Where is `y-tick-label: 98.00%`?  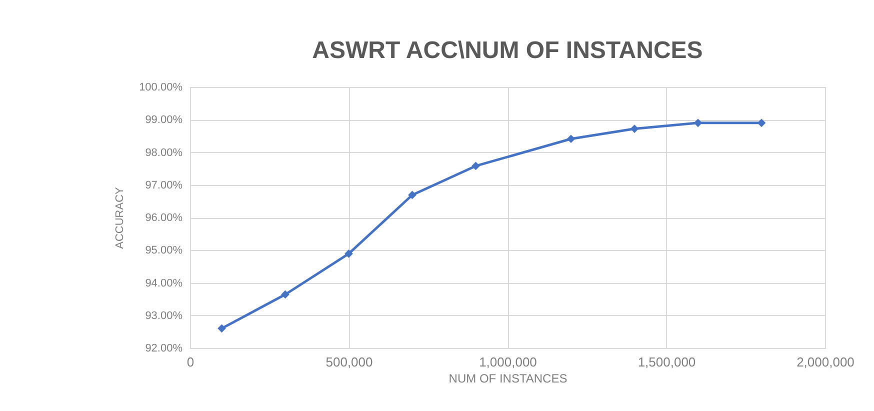
y-tick-label: 98.00% is located at coordinates (164, 152).